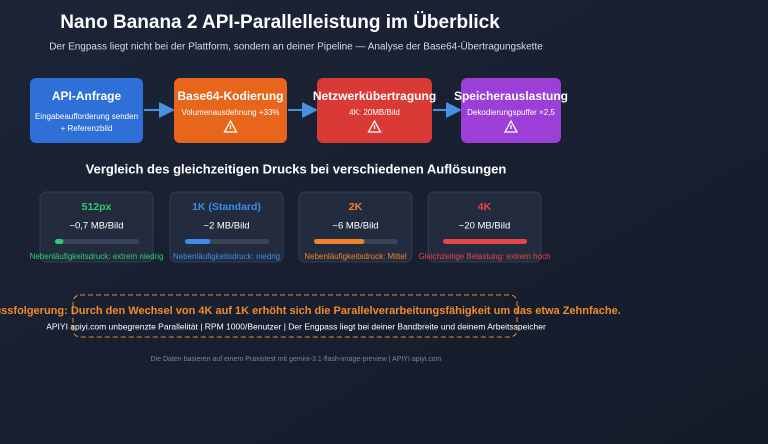 Image resolution: width=768 pixels, height=444 pixels. I want to click on card-resolution: 4K, so click(485, 207).